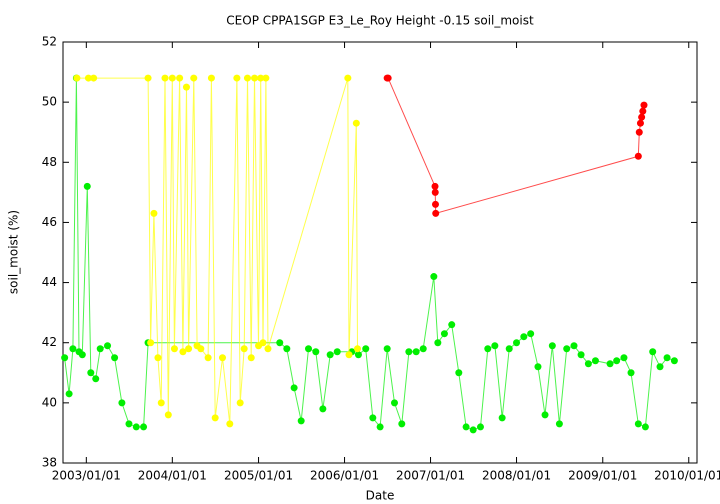 Image resolution: width=720 pixels, height=504 pixels. What do you see at coordinates (49, 42) in the screenshot?
I see `y-tick-label: 52` at bounding box center [49, 42].